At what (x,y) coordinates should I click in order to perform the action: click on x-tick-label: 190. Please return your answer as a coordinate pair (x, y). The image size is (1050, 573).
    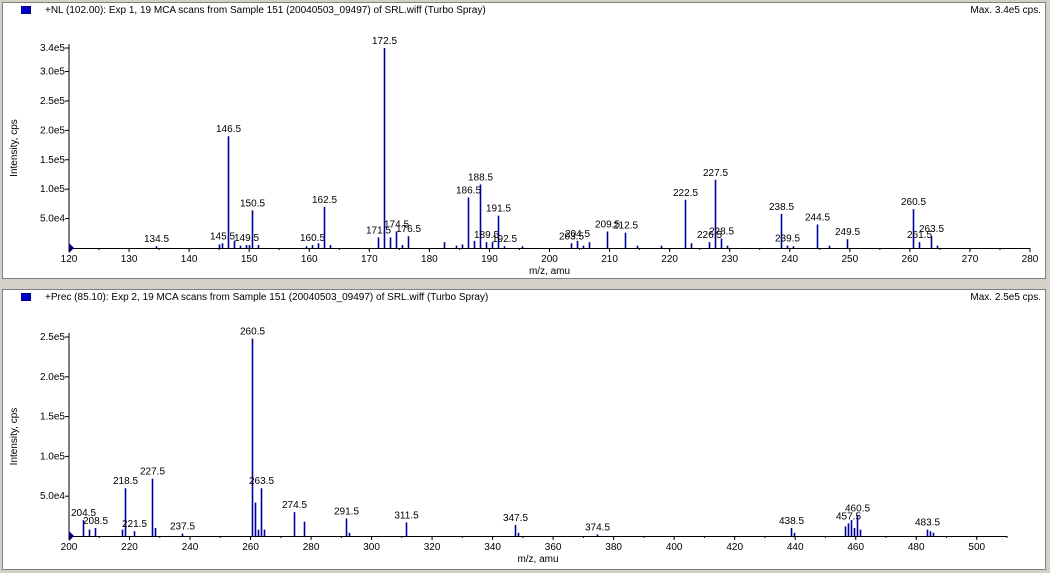
    Looking at the image, I should click on (489, 259).